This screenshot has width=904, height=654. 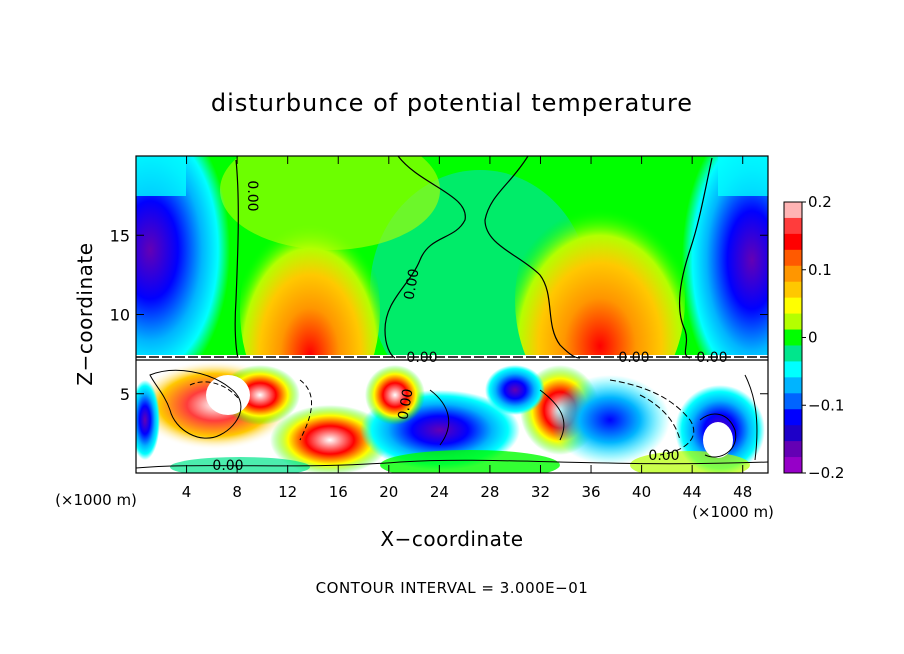 What do you see at coordinates (451, 539) in the screenshot?
I see `x-axis-label: X−coordinate` at bounding box center [451, 539].